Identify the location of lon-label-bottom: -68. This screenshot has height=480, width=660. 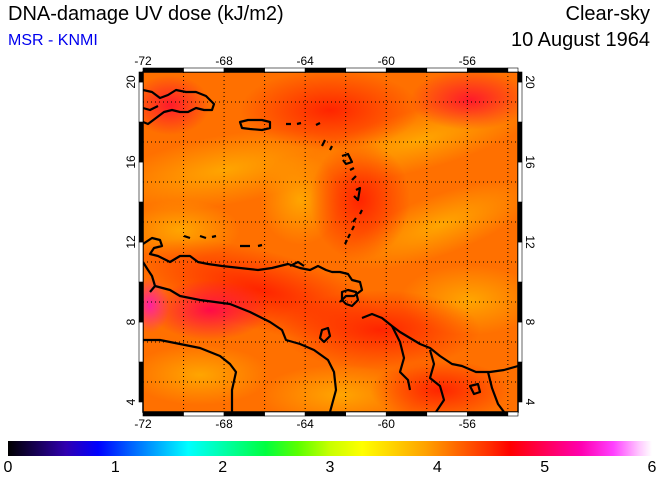
(224, 424).